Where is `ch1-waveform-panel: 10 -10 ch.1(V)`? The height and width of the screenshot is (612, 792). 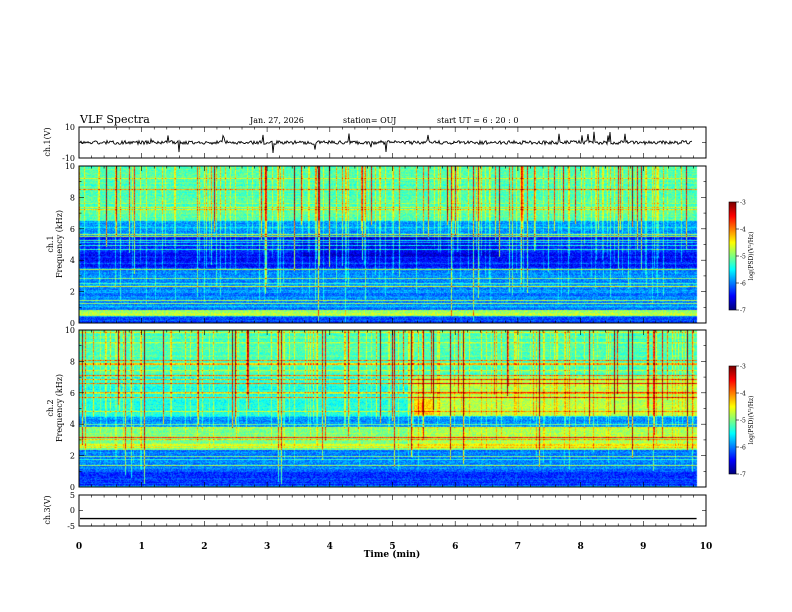 ch1-waveform-panel: 10 -10 ch.1(V) is located at coordinates (375, 143).